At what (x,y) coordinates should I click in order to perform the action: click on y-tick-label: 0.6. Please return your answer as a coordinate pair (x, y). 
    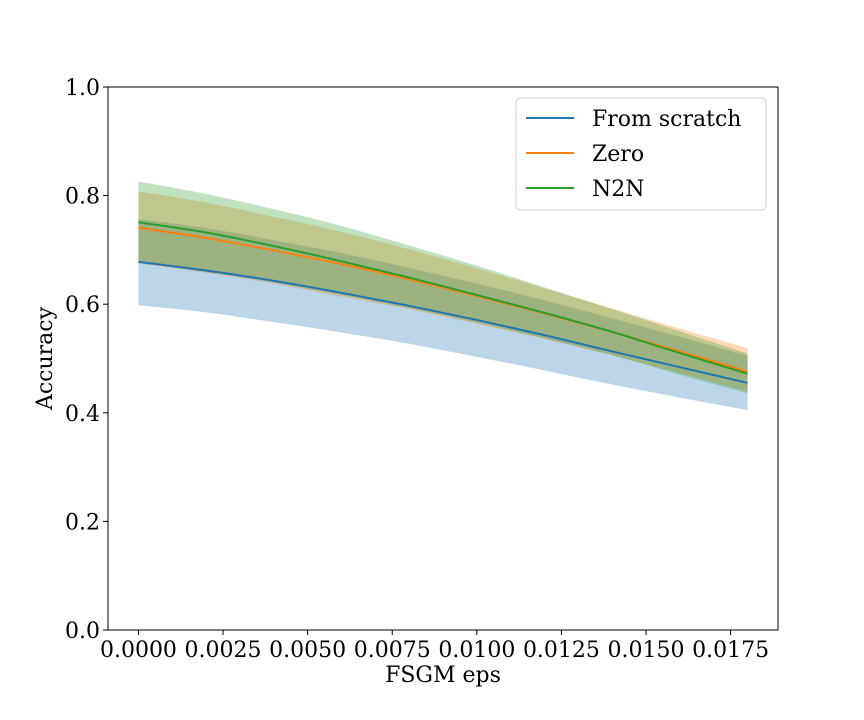
    Looking at the image, I should click on (82, 305).